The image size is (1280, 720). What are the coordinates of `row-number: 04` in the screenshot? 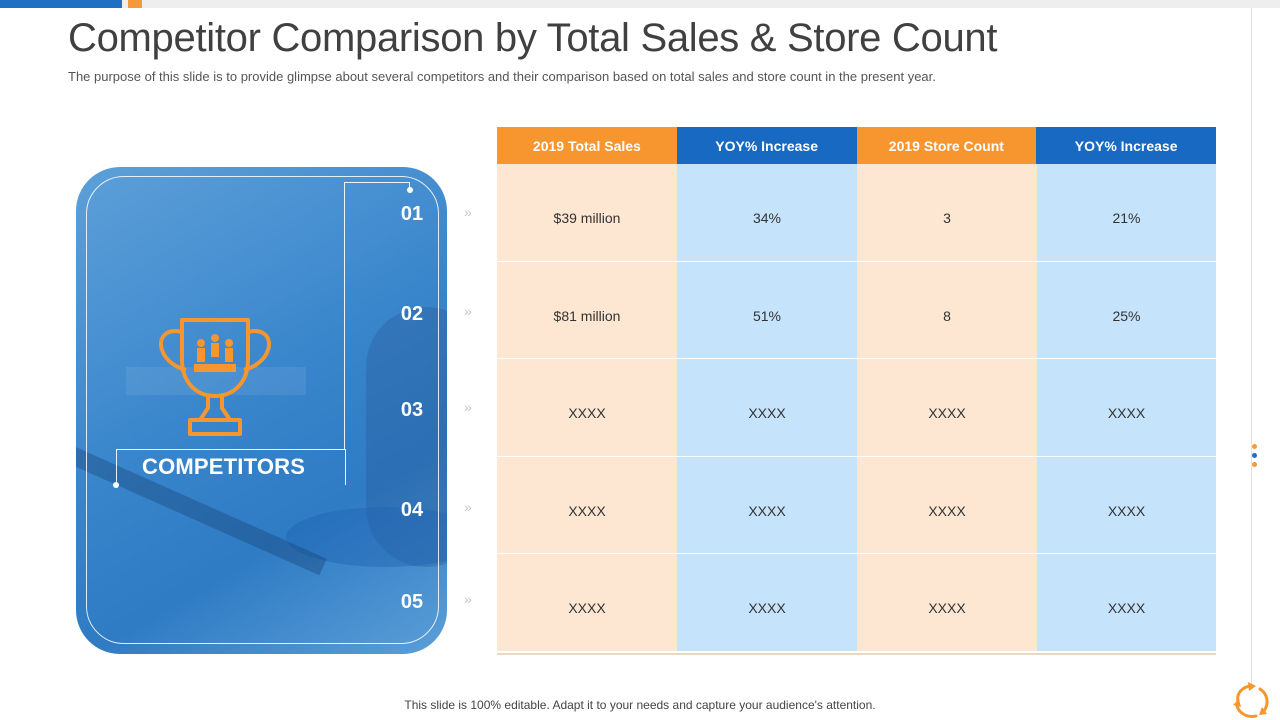 It's located at (412, 510).